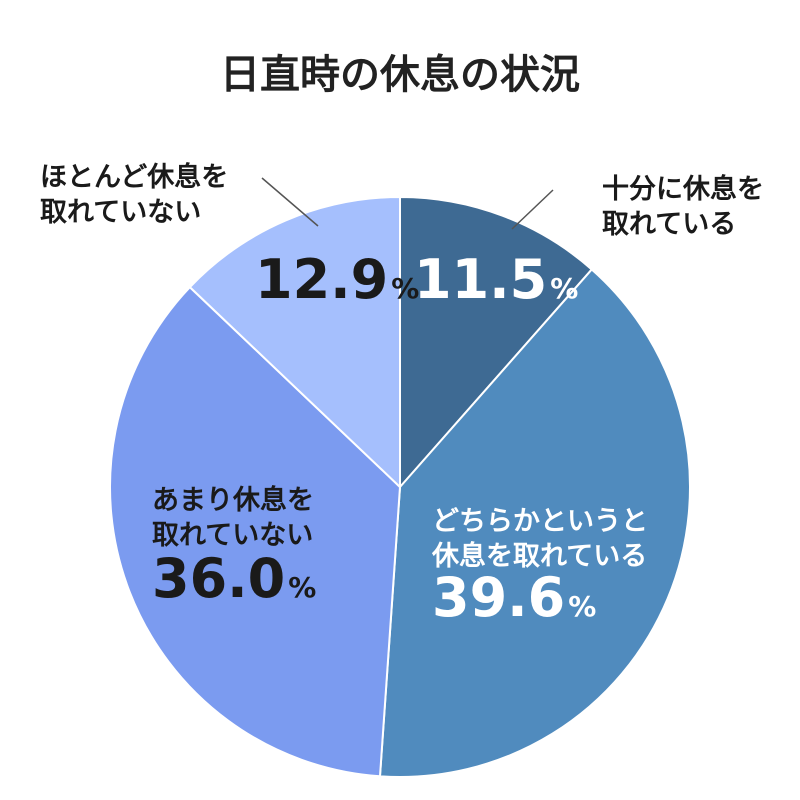  I want to click on slice-value-2: 39.6%, so click(514, 597).